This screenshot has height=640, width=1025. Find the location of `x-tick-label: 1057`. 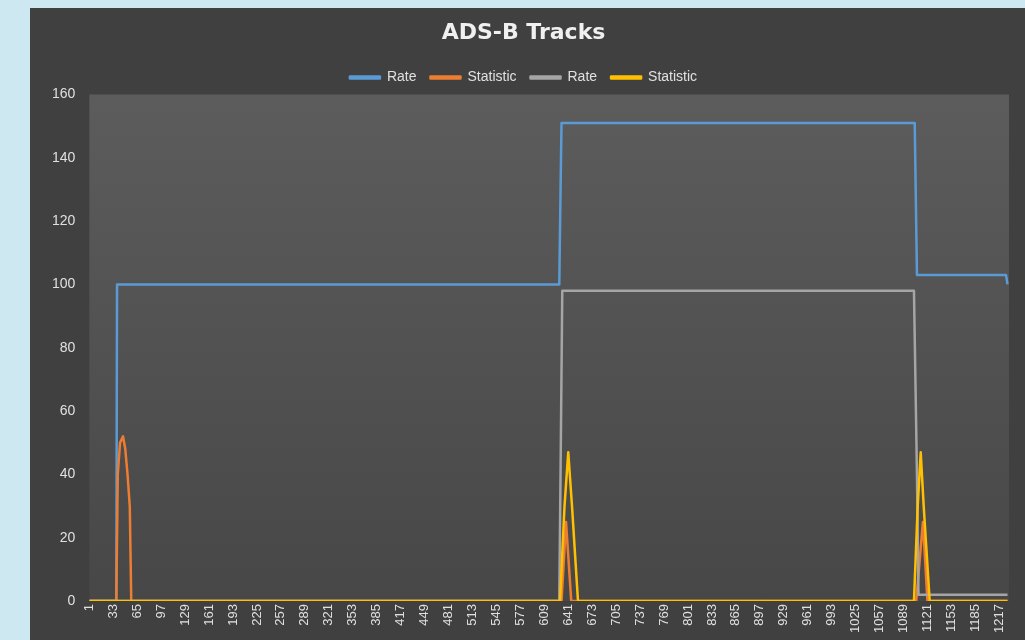

x-tick-label: 1057 is located at coordinates (879, 618).